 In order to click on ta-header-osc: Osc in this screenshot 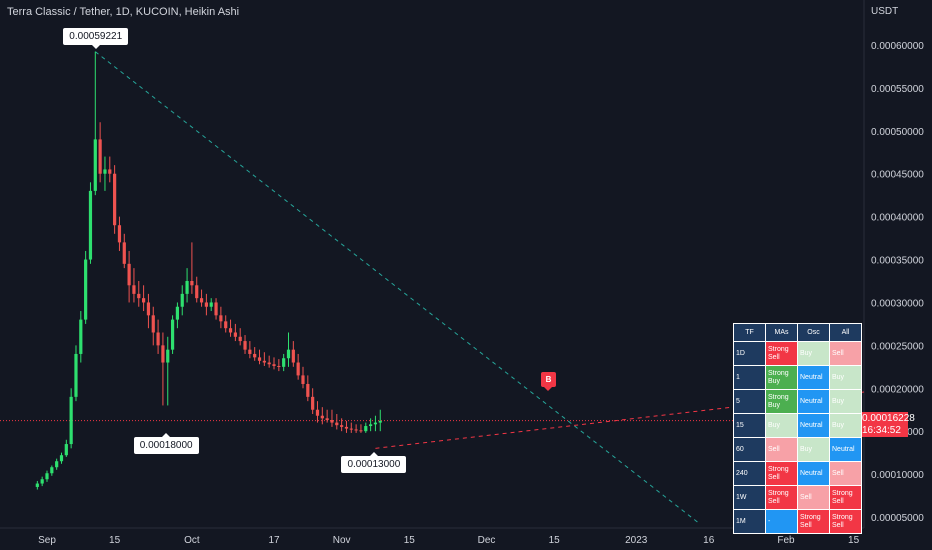, I will do `click(813, 332)`.